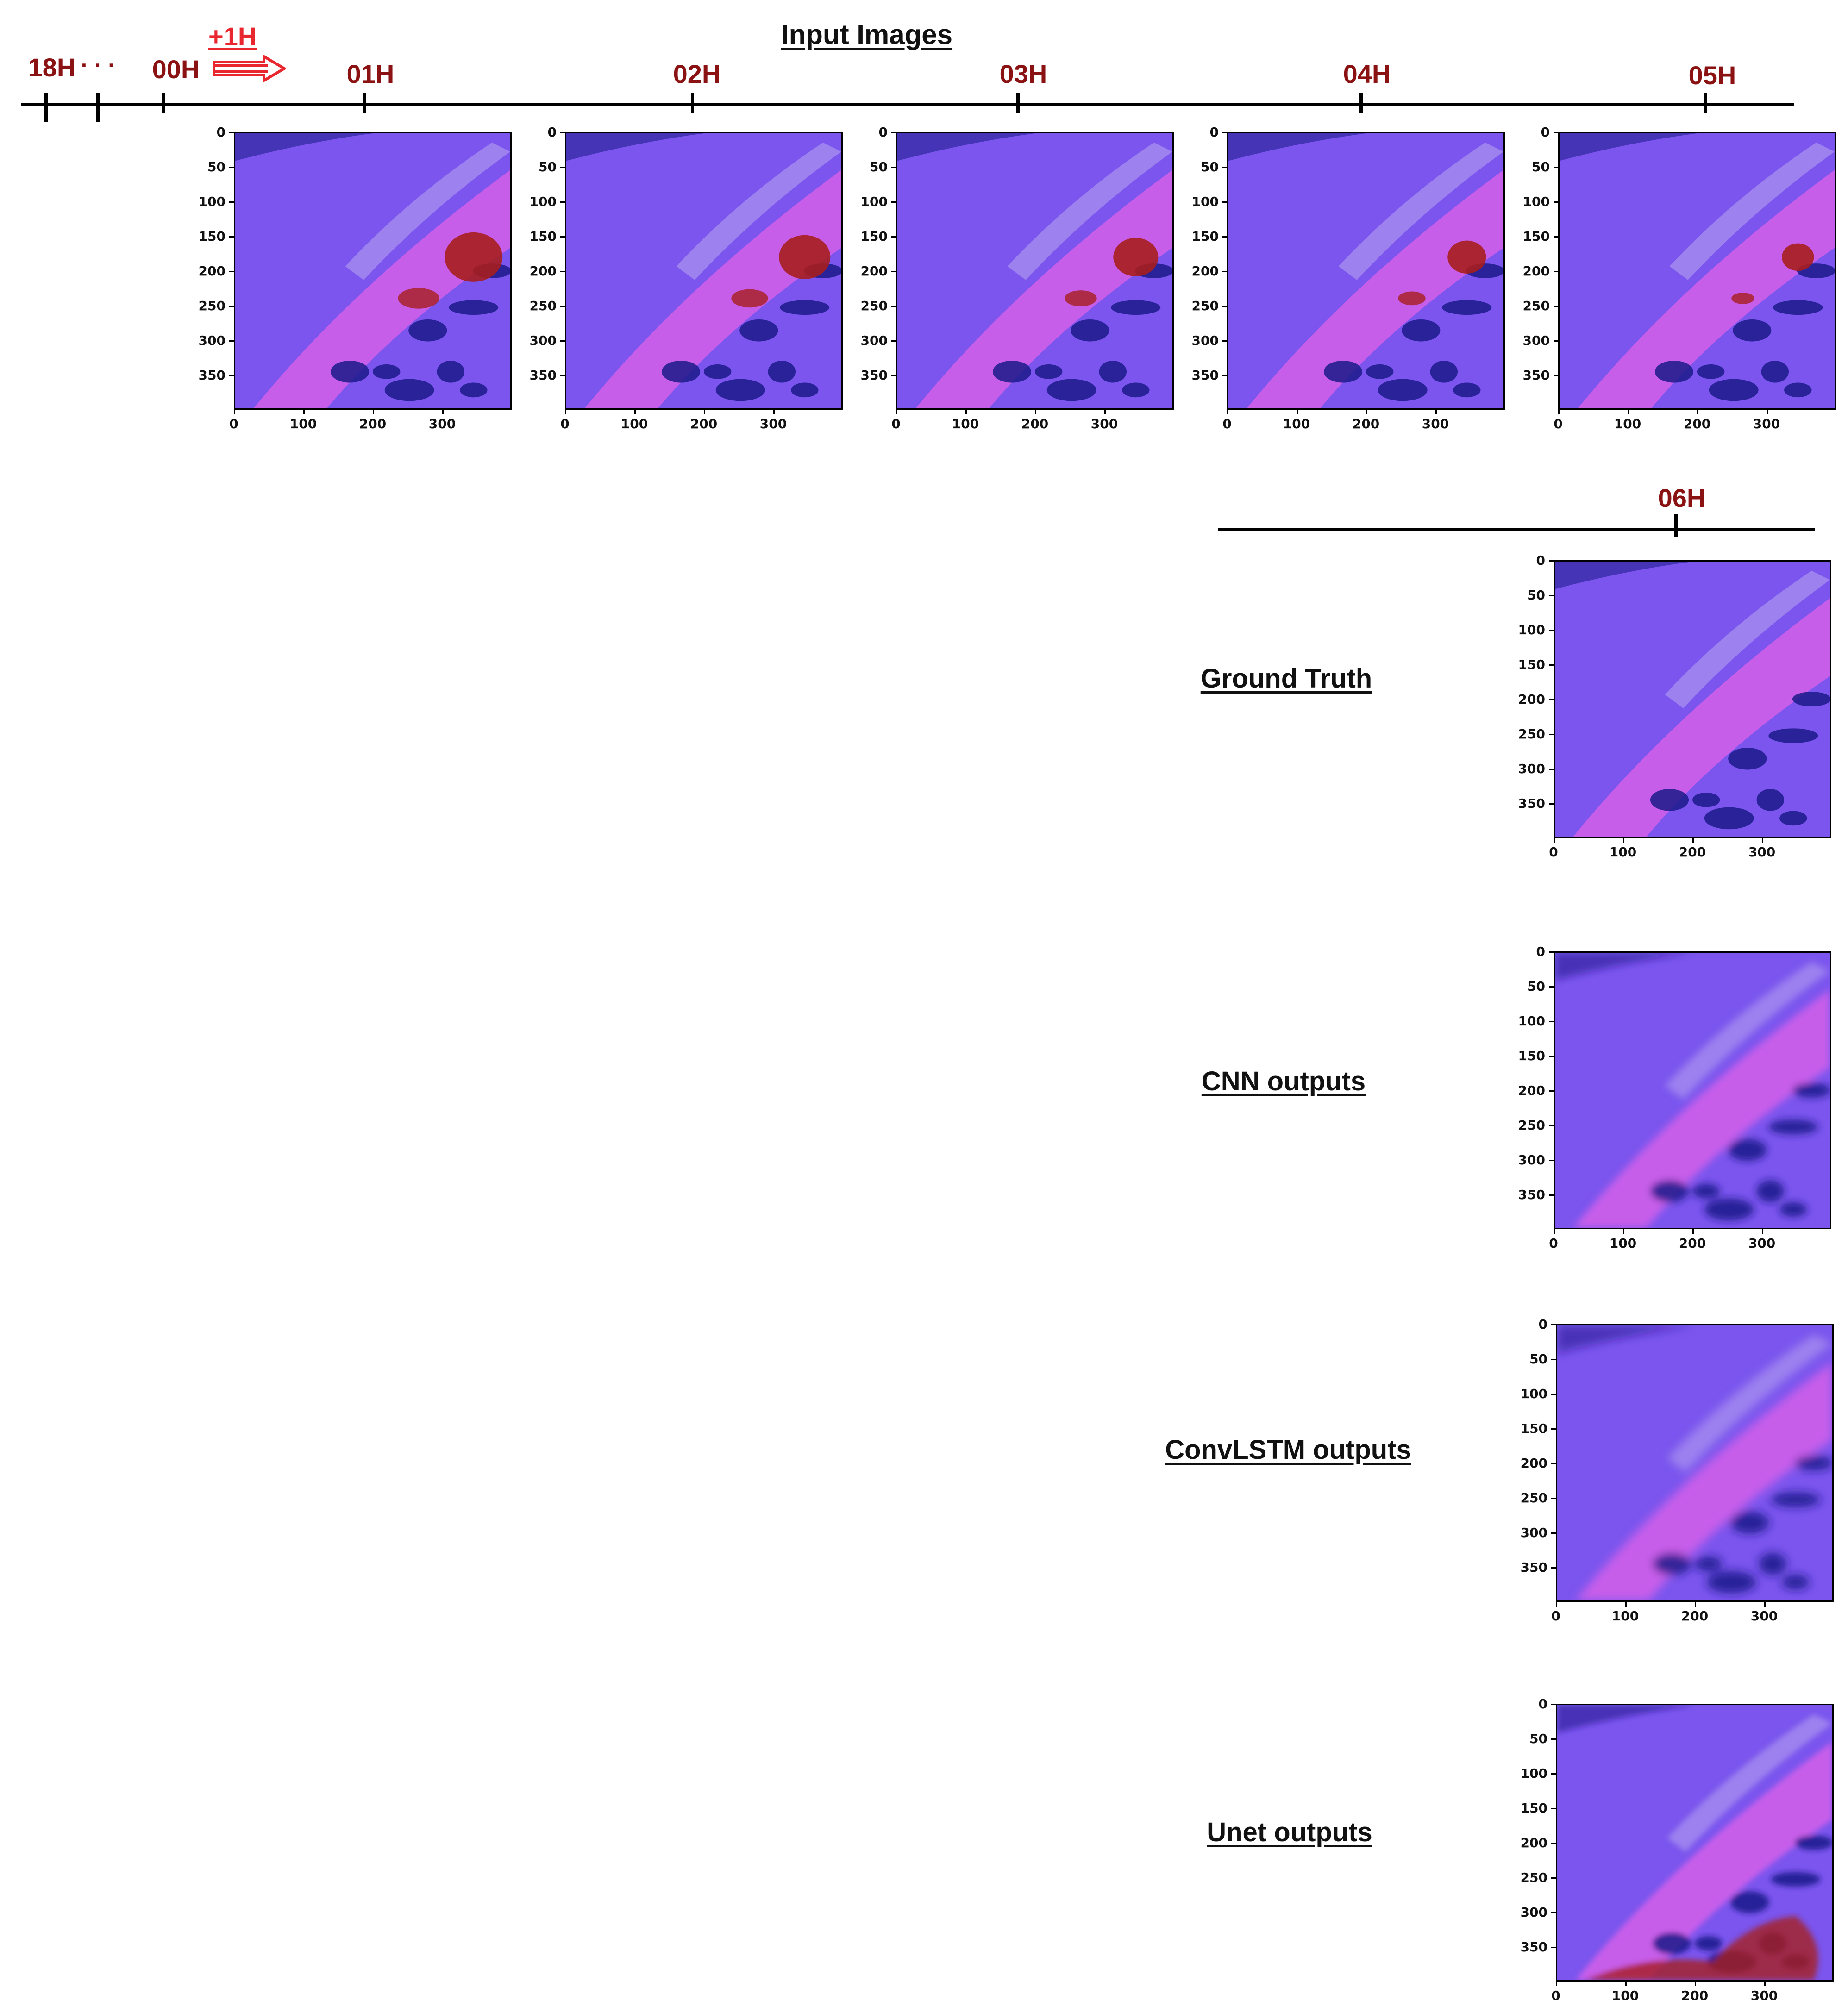  I want to click on right-arrow-icon, so click(250, 68).